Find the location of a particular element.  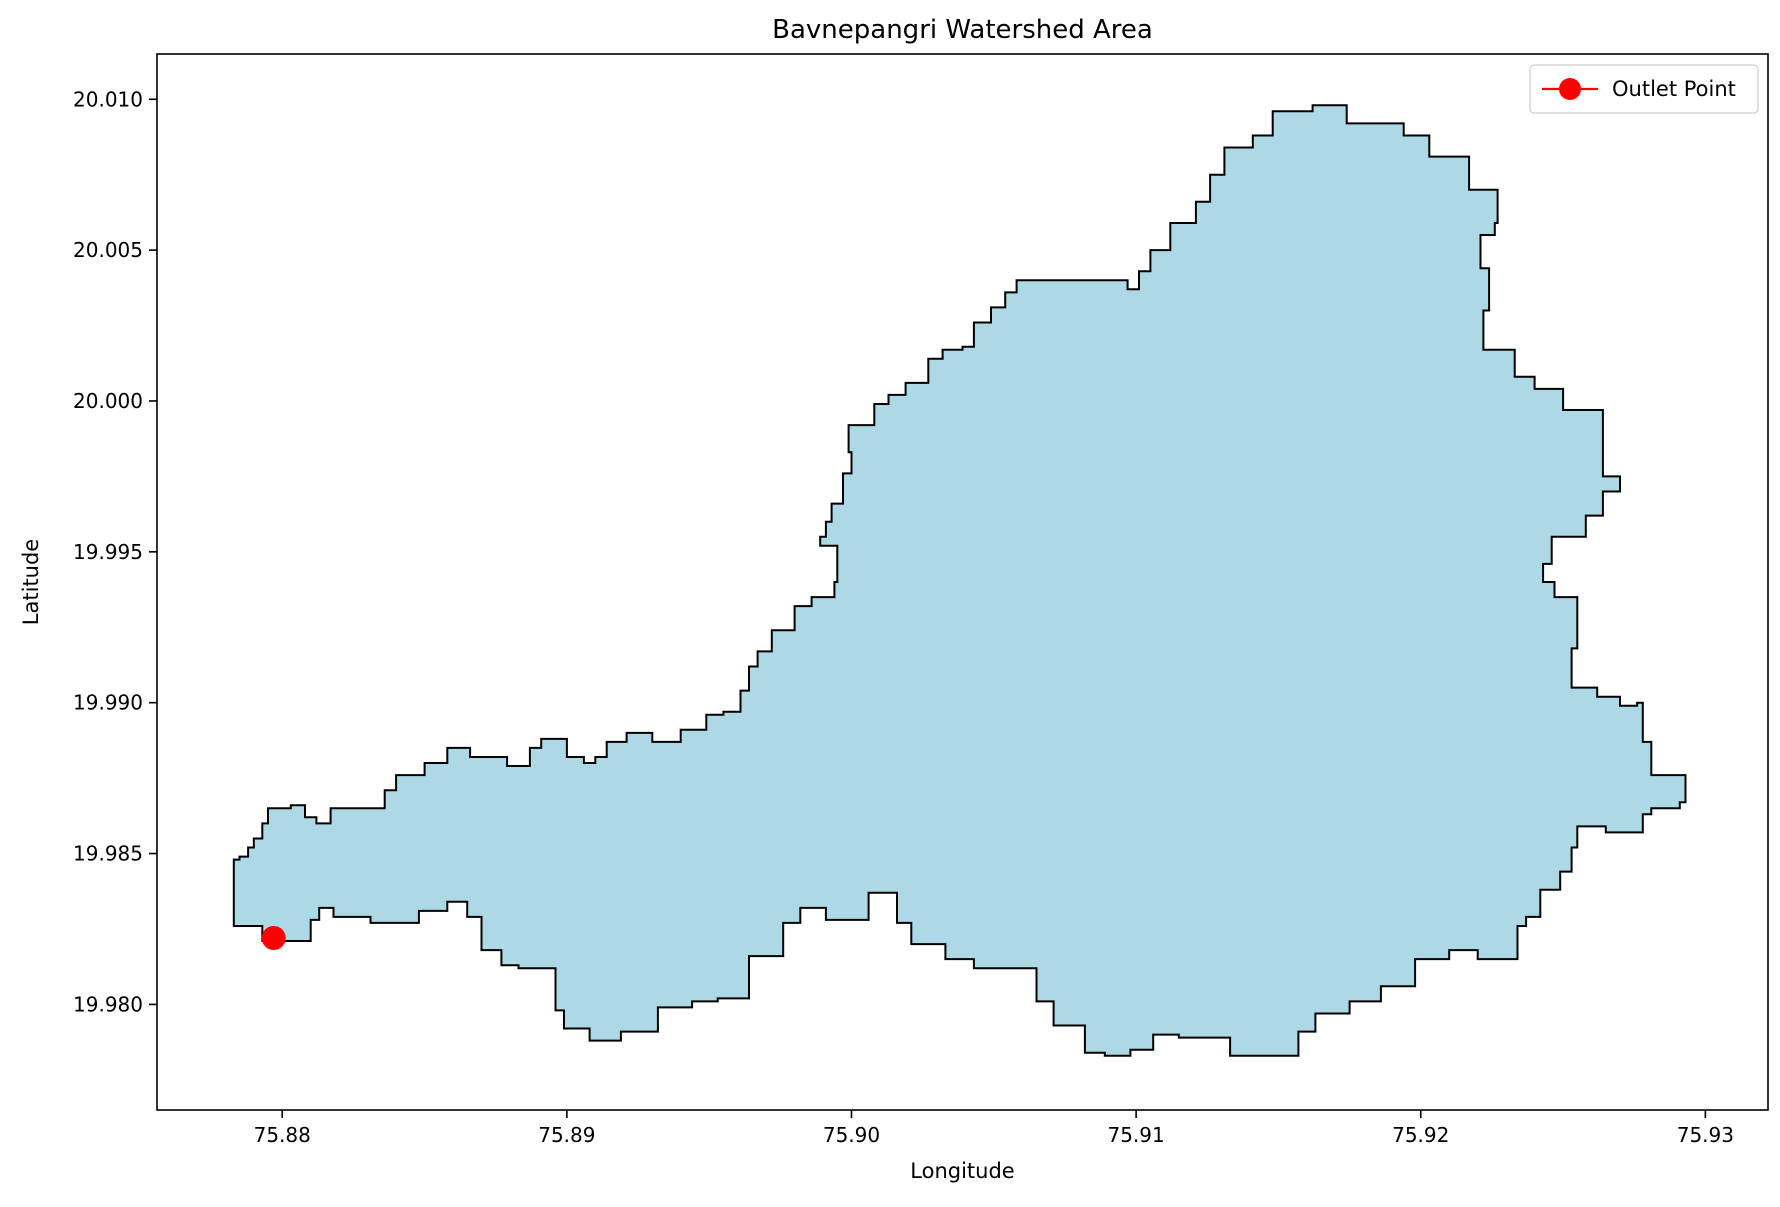

x-tick-label: 75.89 is located at coordinates (566, 1135).